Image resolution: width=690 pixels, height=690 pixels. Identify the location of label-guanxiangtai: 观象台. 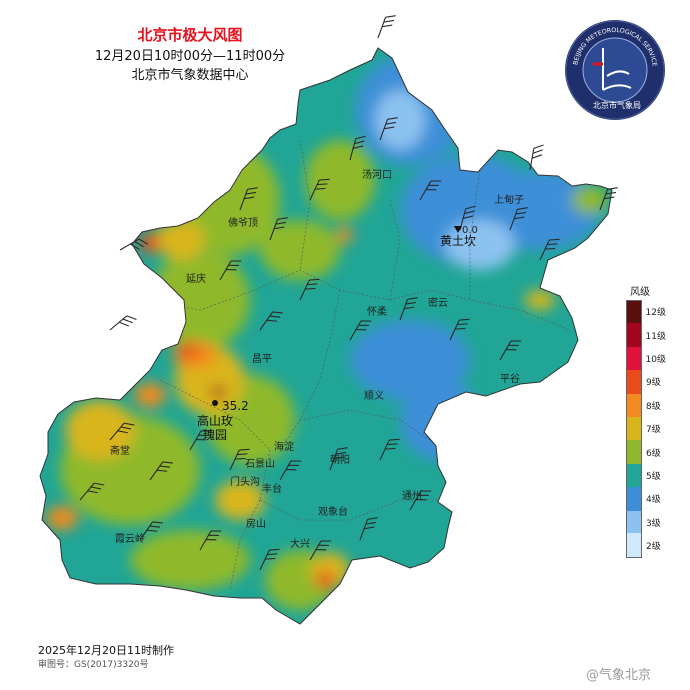
(333, 511).